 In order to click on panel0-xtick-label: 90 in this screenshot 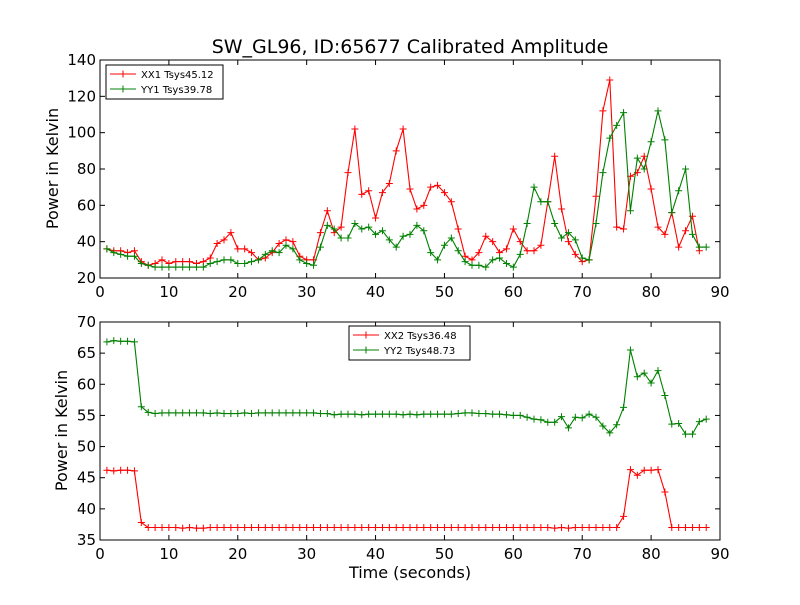, I will do `click(719, 292)`.